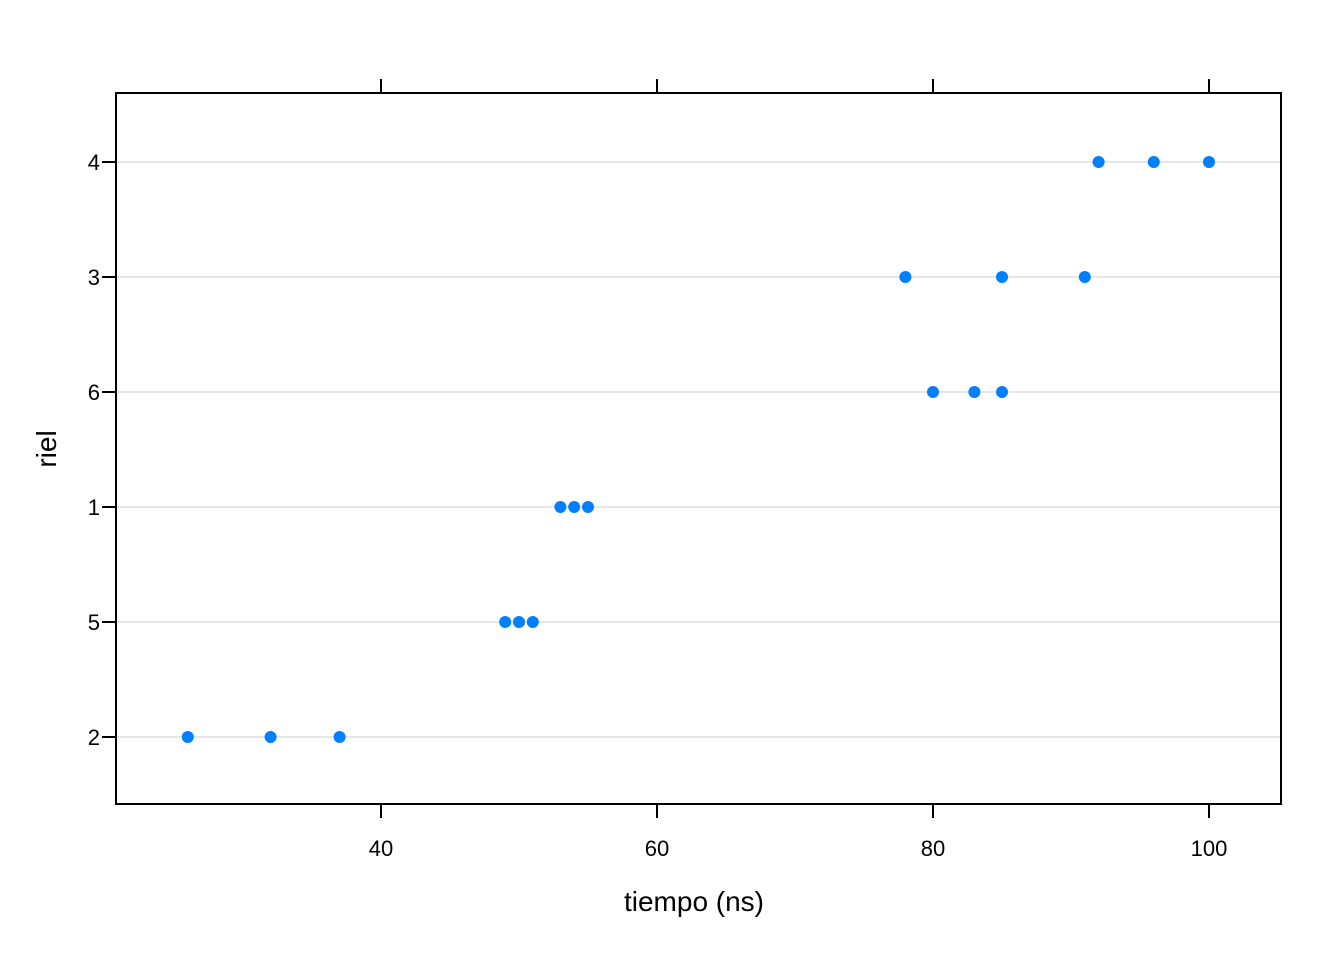 Image resolution: width=1344 pixels, height=965 pixels. What do you see at coordinates (94, 622) in the screenshot?
I see `y-tick-label: 5` at bounding box center [94, 622].